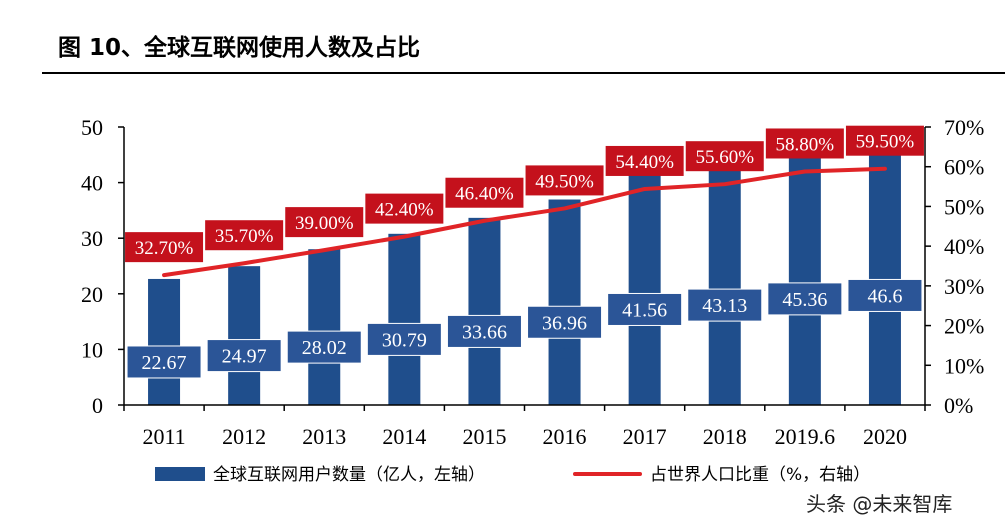 This screenshot has height=526, width=1005. What do you see at coordinates (964, 286) in the screenshot?
I see `right-tick-label: 30%` at bounding box center [964, 286].